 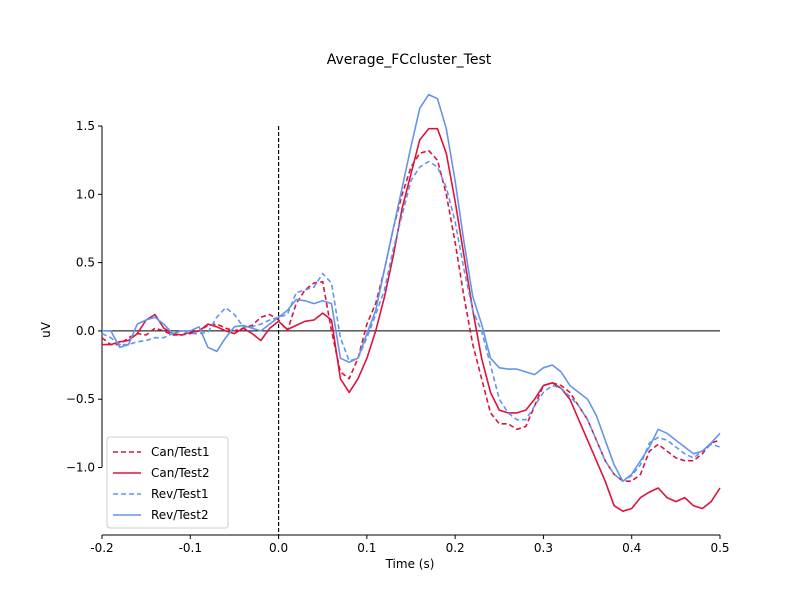 I want to click on legend-label: Can/Test2, so click(x=180, y=473).